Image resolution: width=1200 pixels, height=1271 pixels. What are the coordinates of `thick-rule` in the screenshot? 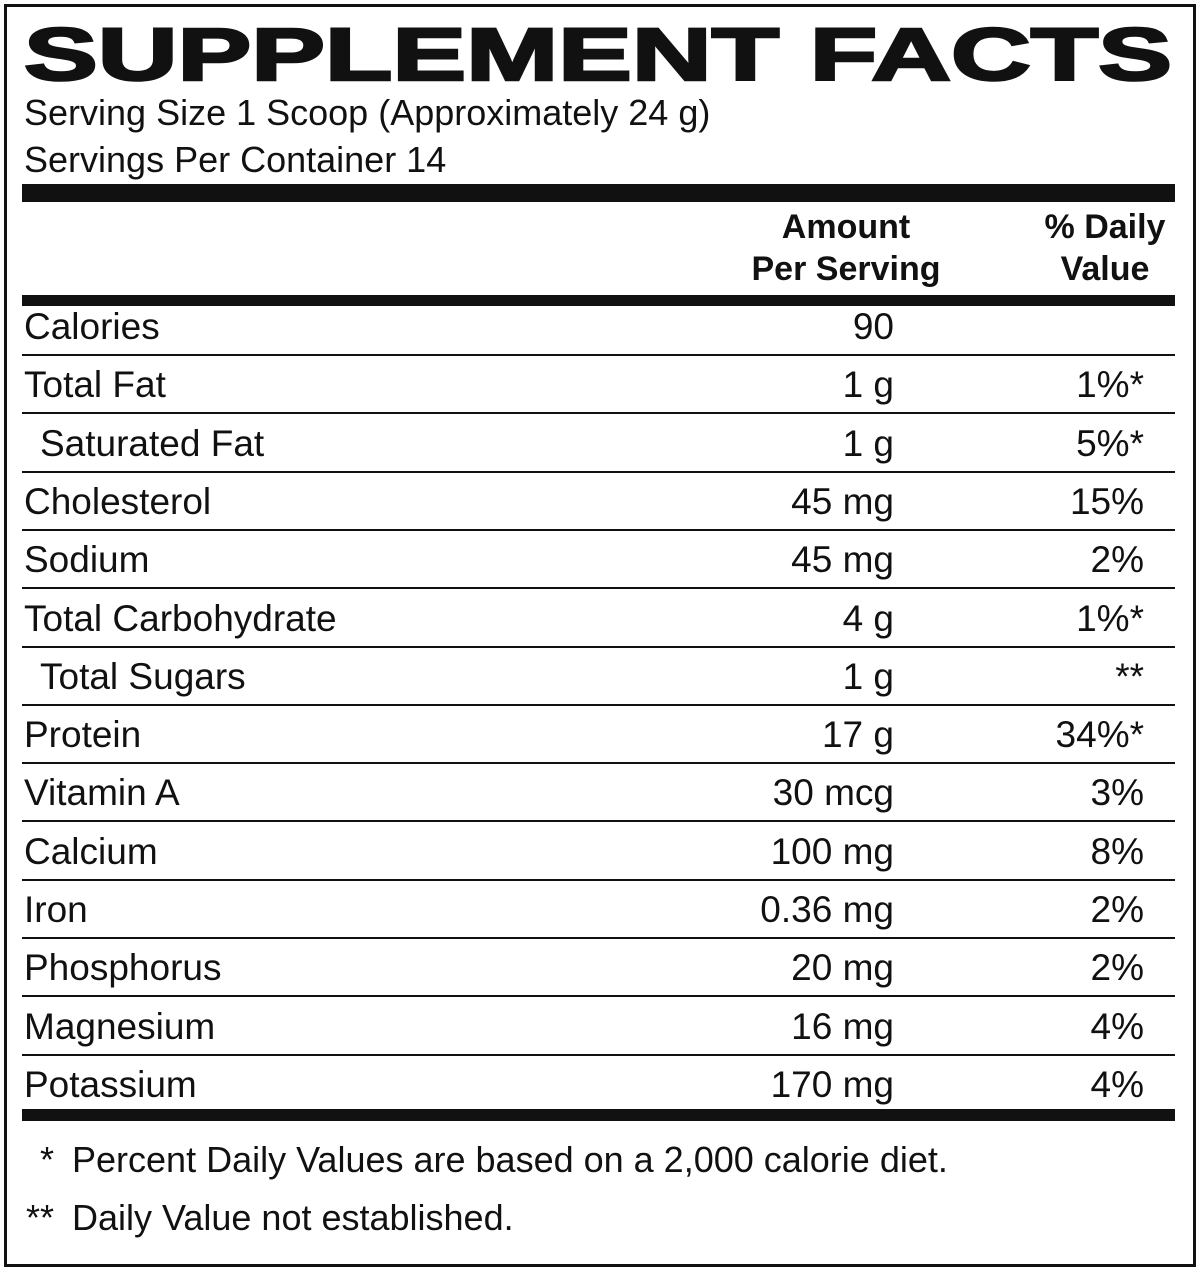 It's located at (598, 193).